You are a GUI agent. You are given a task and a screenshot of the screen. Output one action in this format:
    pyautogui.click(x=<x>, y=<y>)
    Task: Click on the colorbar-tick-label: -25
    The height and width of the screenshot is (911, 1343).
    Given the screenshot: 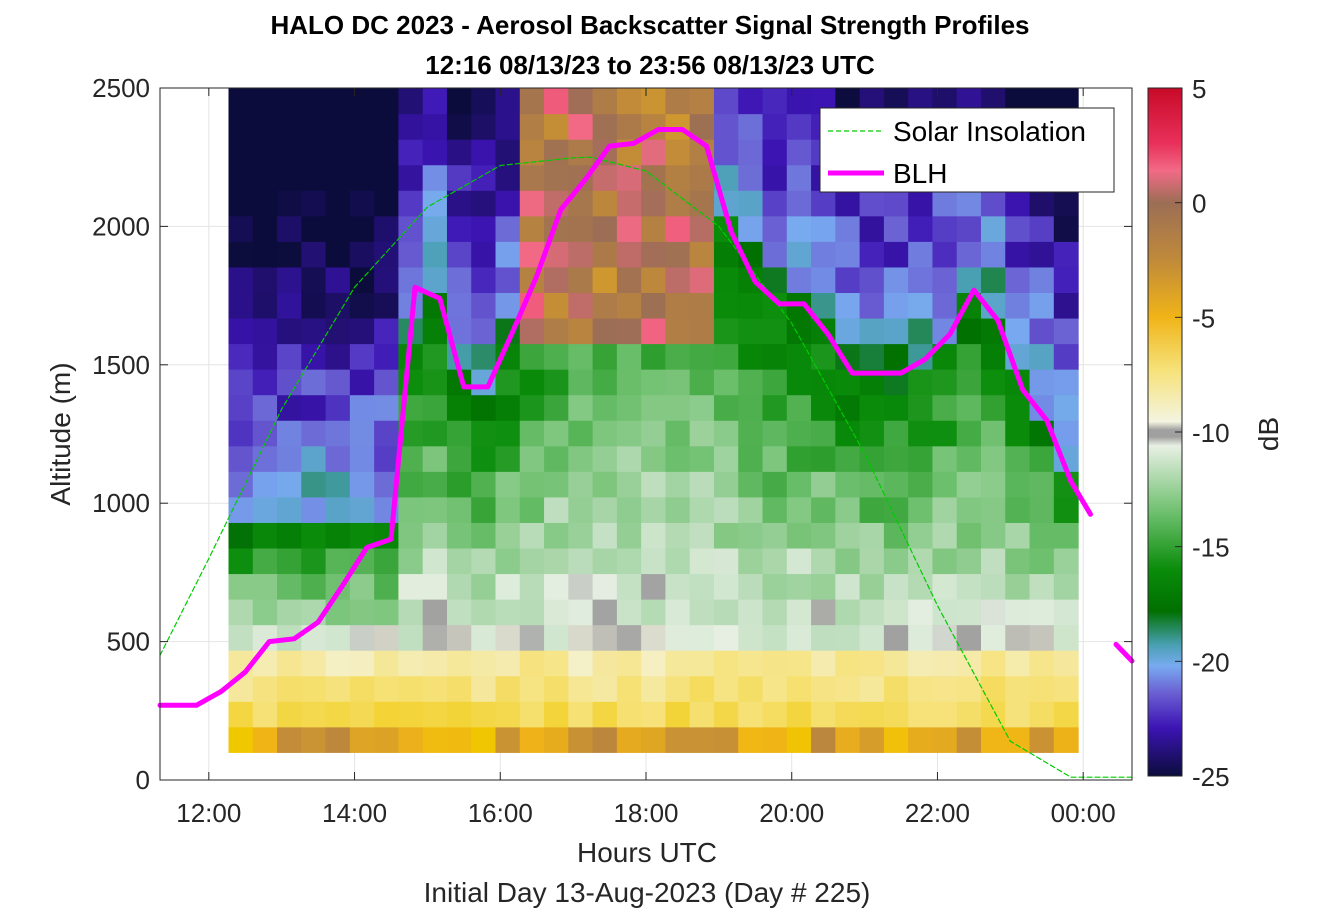 What is the action you would take?
    pyautogui.click(x=1211, y=777)
    